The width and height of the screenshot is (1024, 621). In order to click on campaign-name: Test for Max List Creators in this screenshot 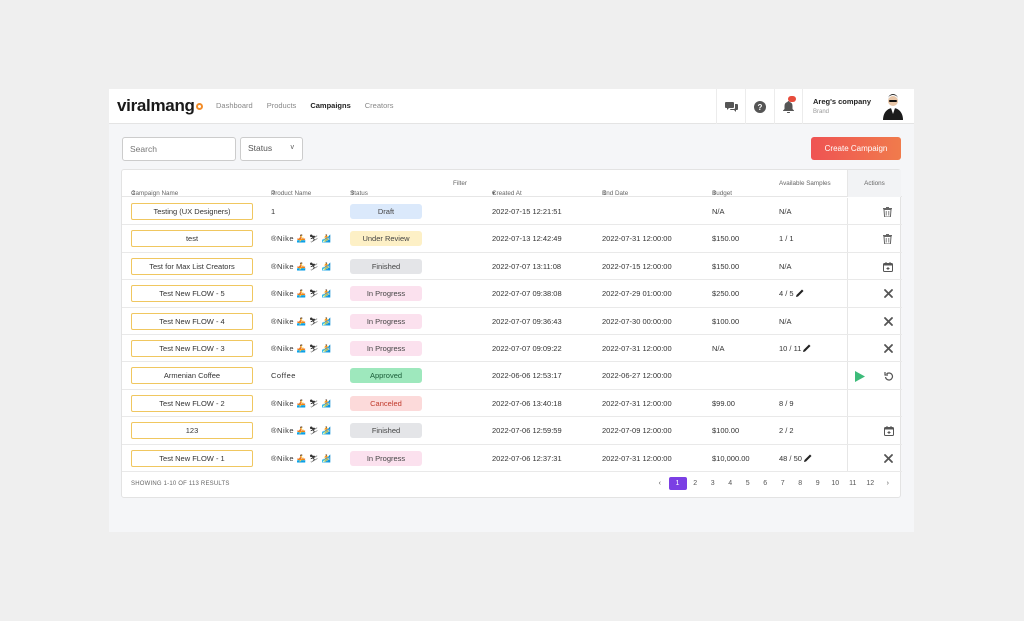, I will do `click(192, 266)`.